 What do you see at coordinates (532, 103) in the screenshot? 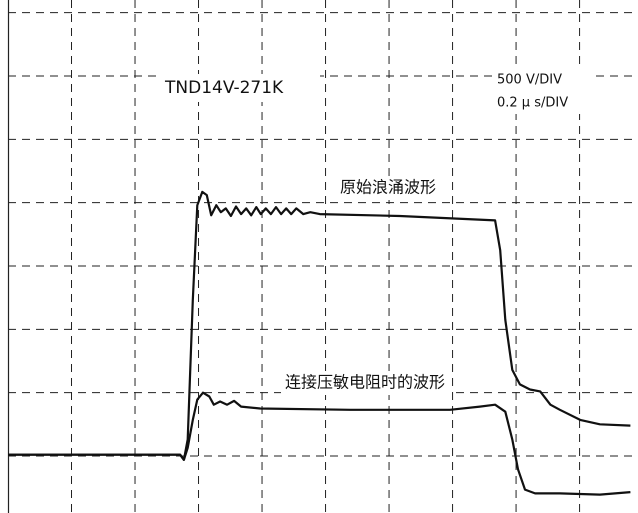
I see `time-scale: 0.2 μ s/DIV` at bounding box center [532, 103].